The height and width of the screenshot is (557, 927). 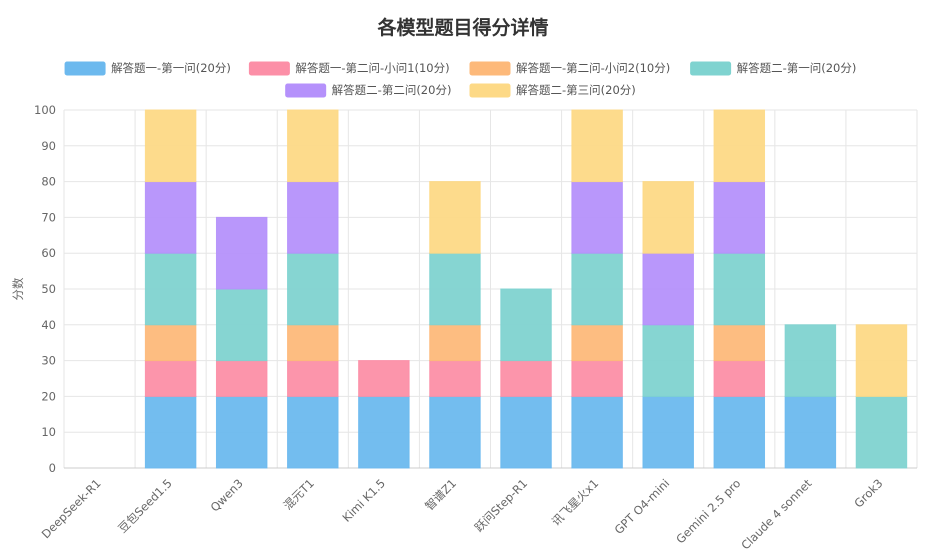 I want to click on x-tick-label: Kimi K1.5, so click(x=363, y=500).